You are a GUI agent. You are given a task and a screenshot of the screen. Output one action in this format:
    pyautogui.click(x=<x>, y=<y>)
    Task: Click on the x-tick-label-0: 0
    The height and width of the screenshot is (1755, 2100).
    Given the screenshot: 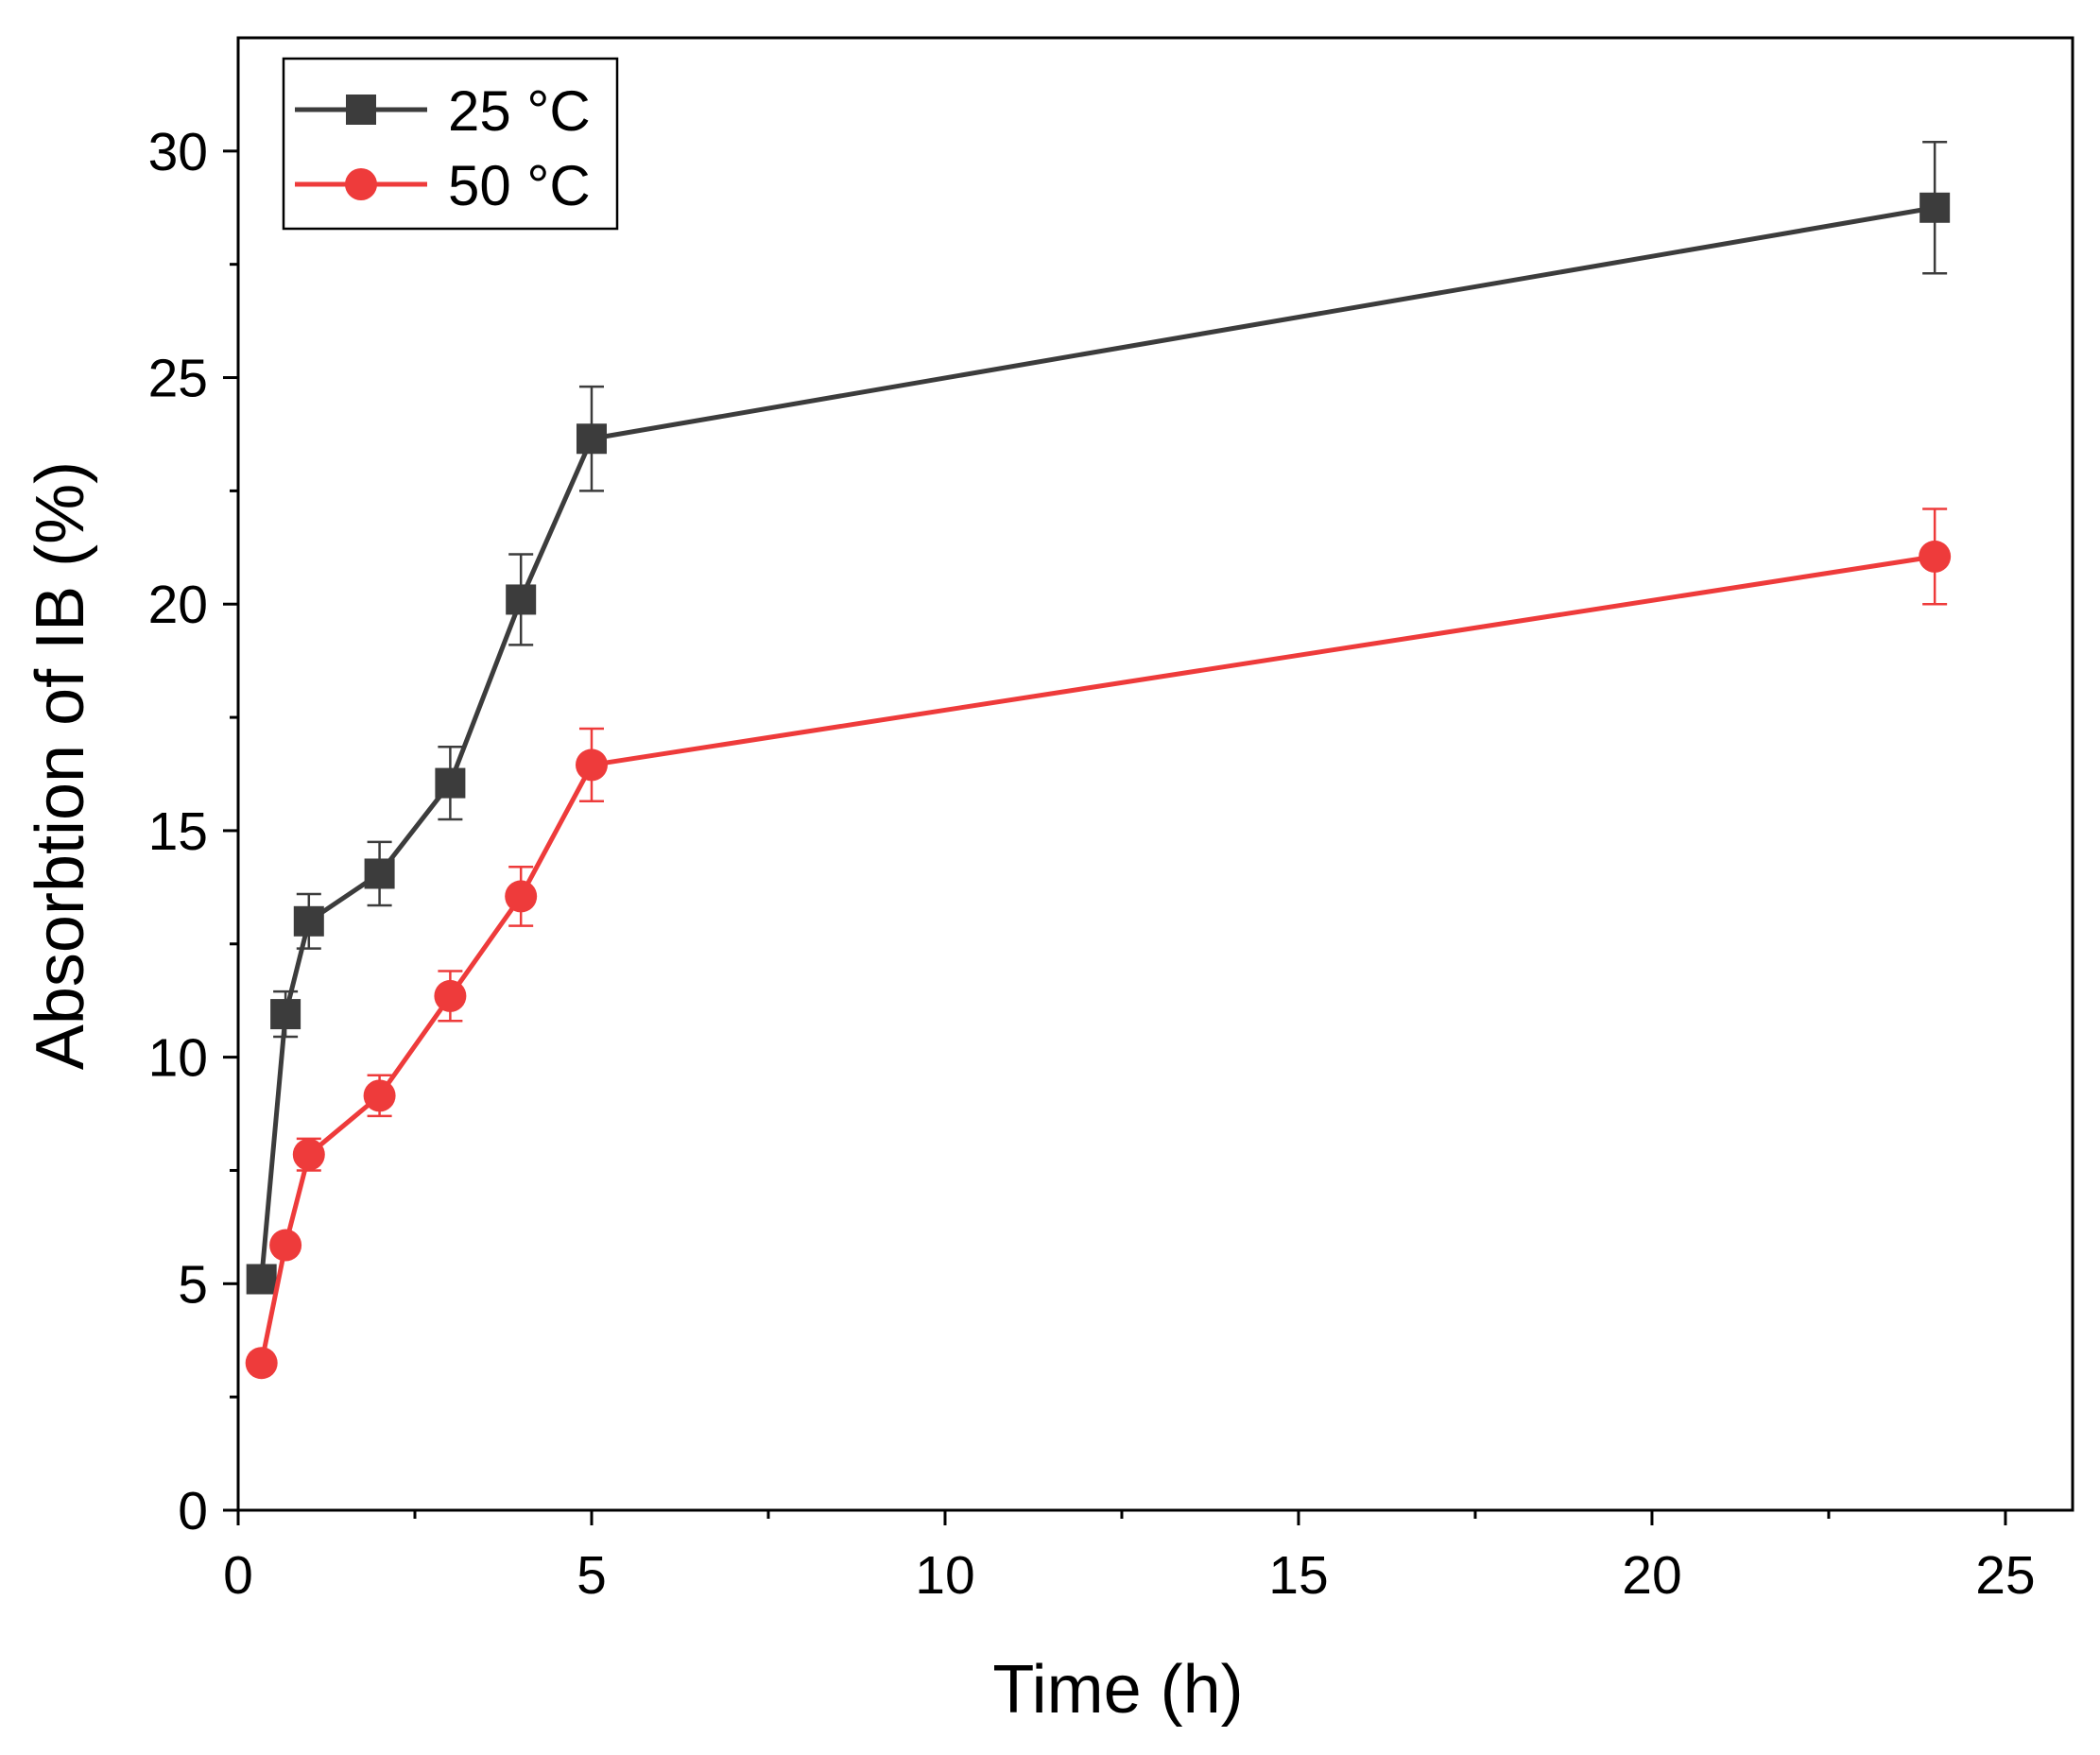 What is the action you would take?
    pyautogui.click(x=238, y=1575)
    